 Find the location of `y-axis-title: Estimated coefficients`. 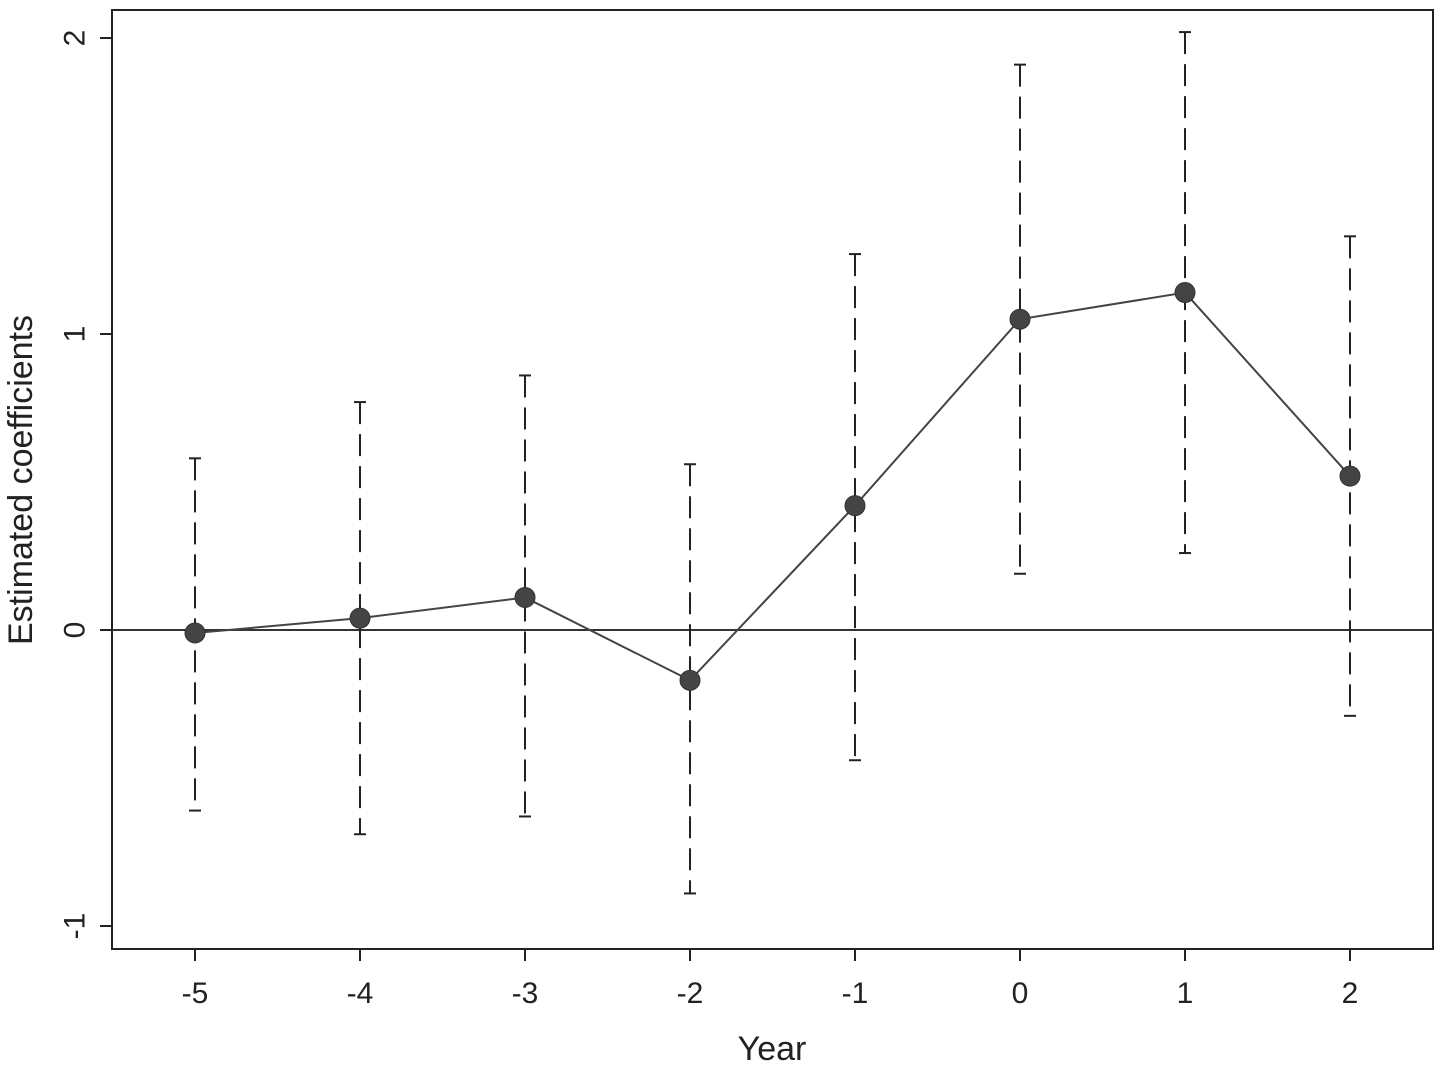

y-axis-title: Estimated coefficients is located at coordinates (21, 480).